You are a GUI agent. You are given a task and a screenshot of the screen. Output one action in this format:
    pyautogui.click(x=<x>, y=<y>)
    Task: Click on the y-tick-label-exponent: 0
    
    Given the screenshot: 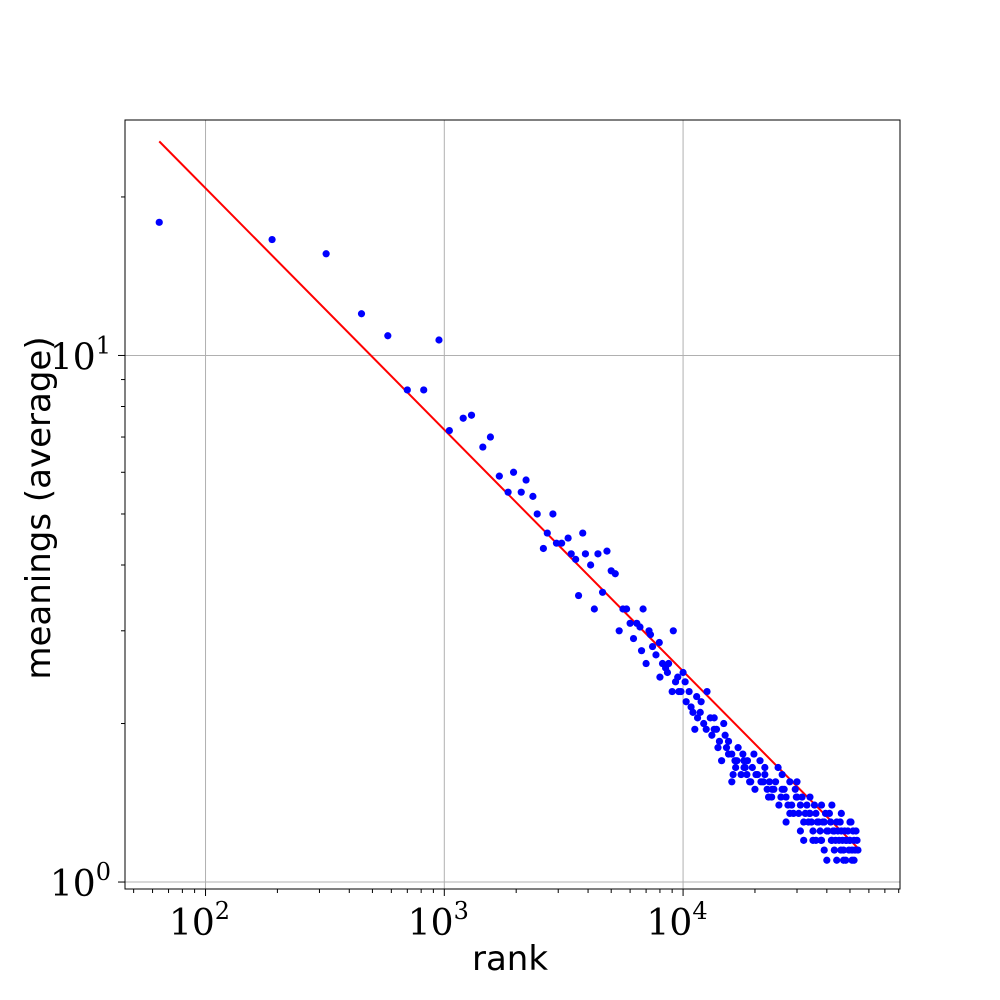 What is the action you would take?
    pyautogui.click(x=103, y=872)
    